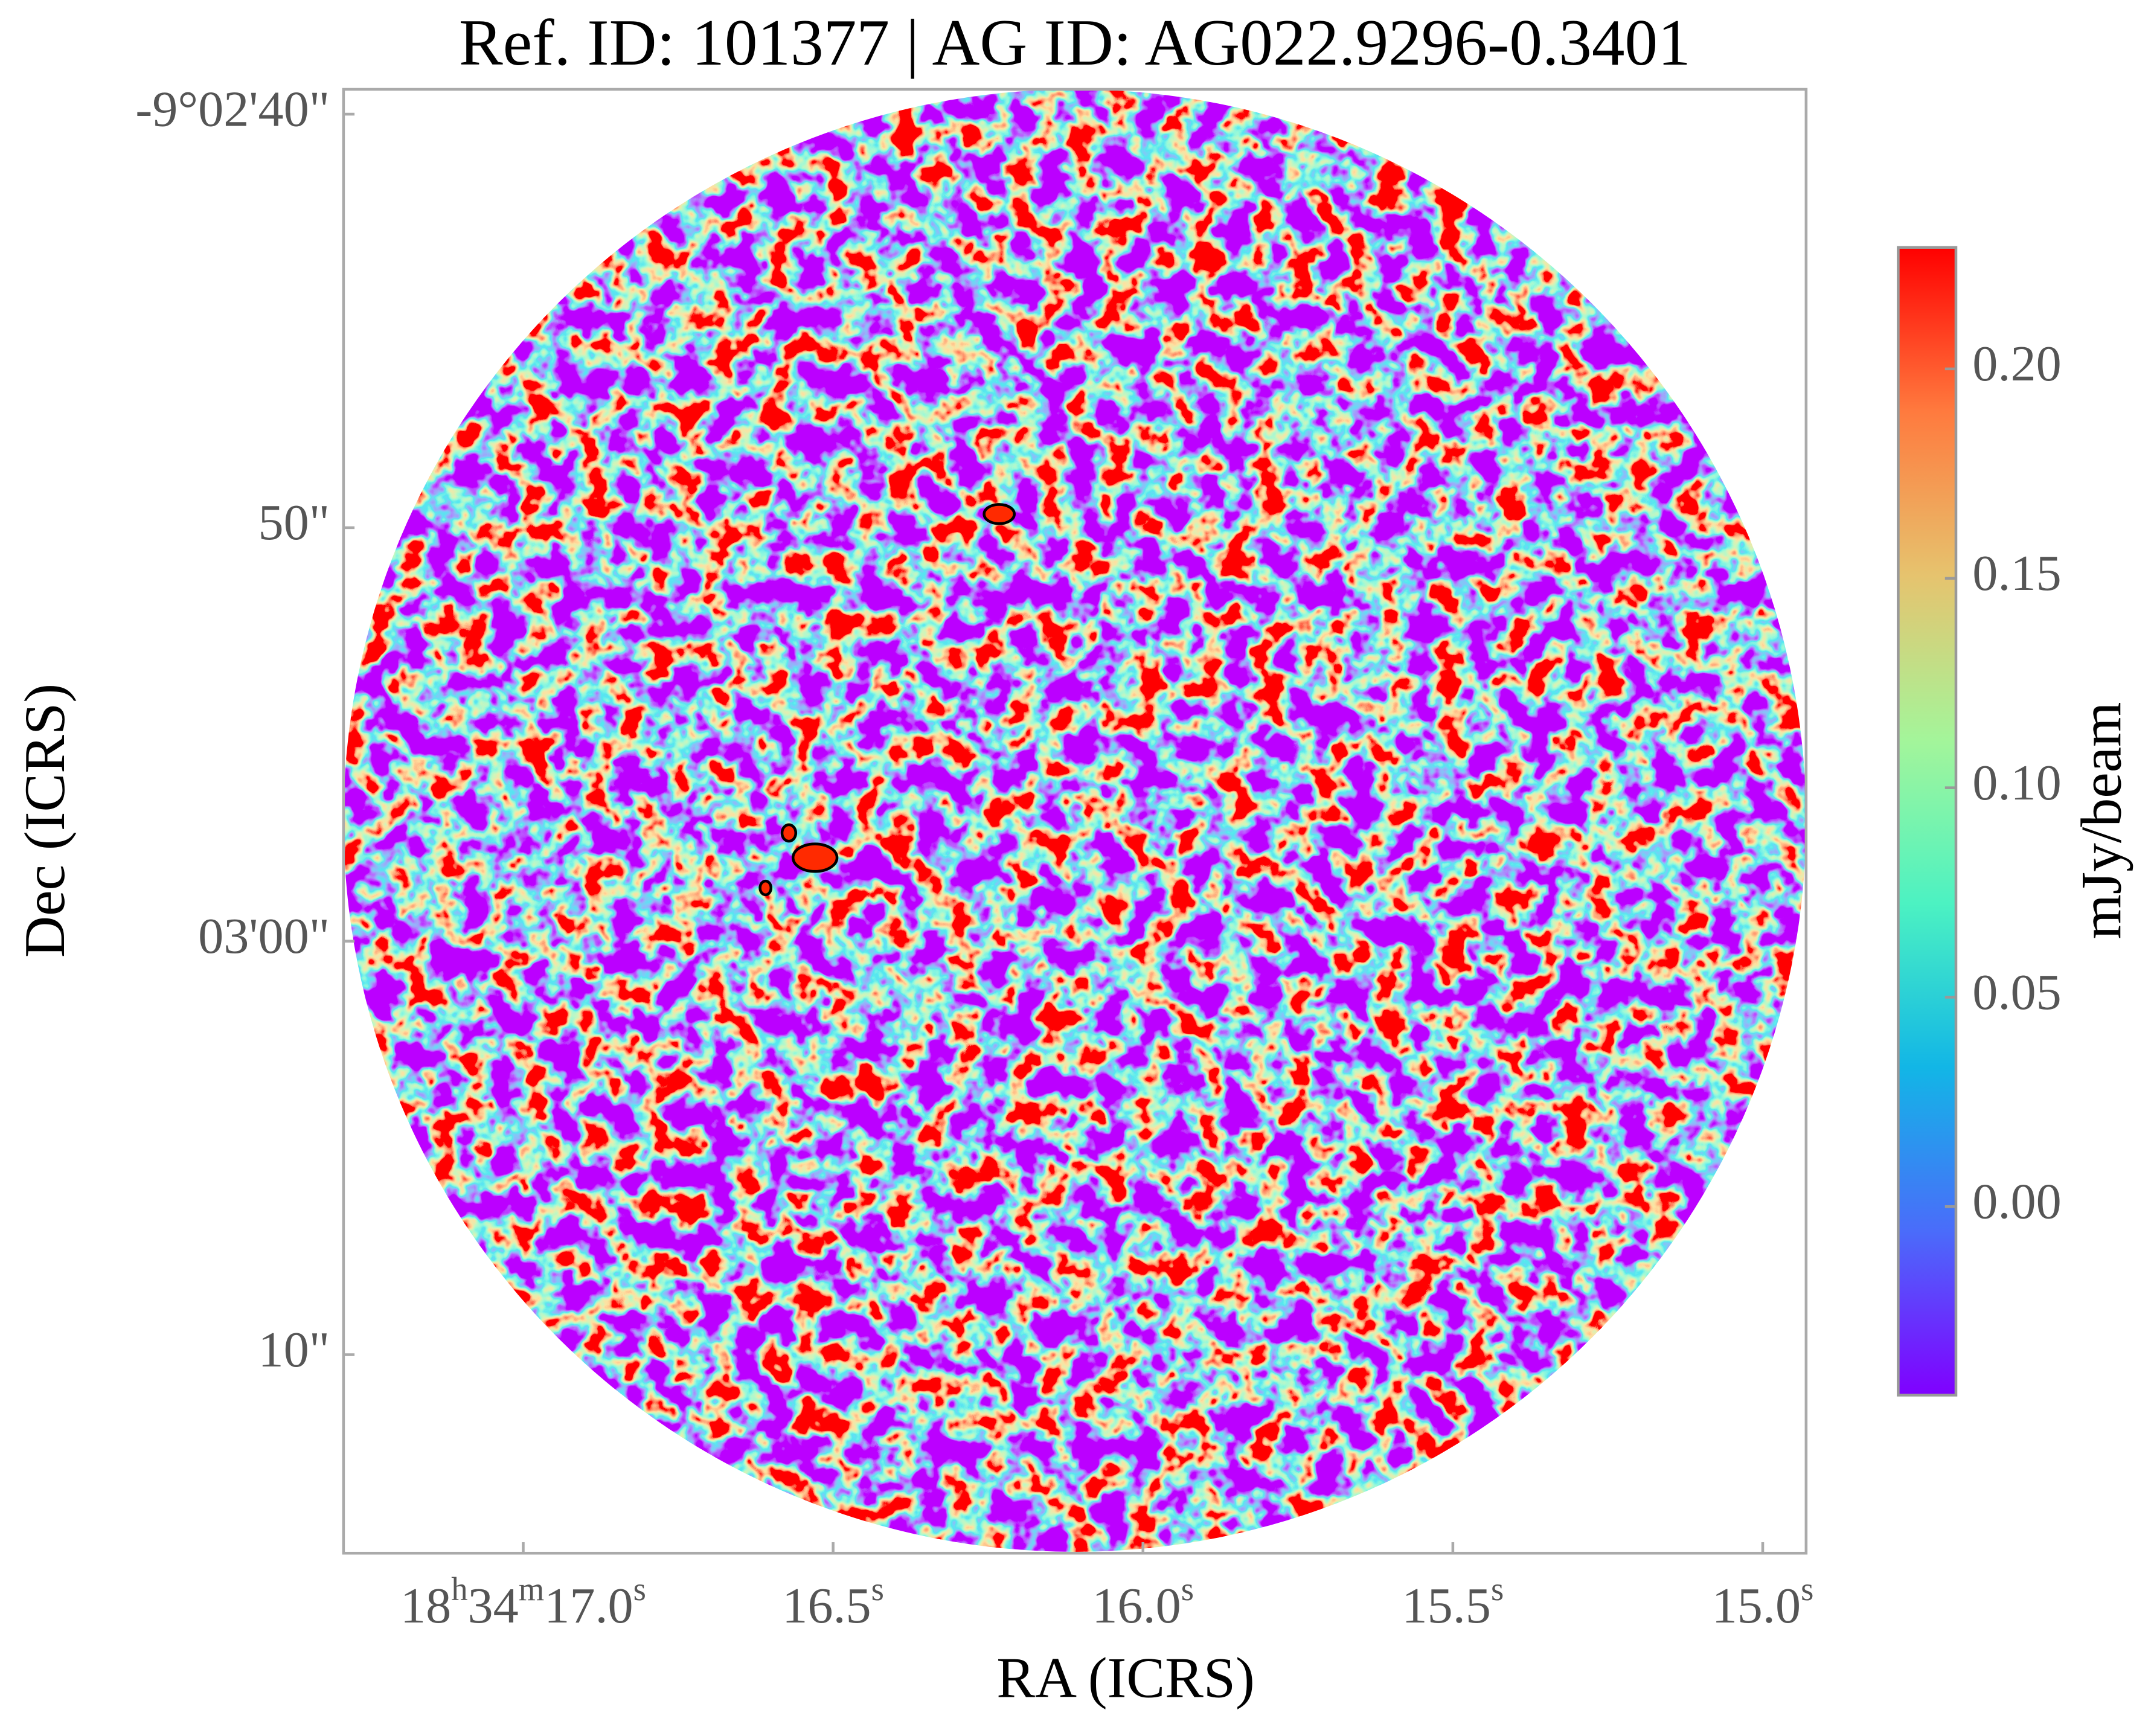 The image size is (2151, 1736). I want to click on x-tick-label: 16.0s, so click(1143, 1602).